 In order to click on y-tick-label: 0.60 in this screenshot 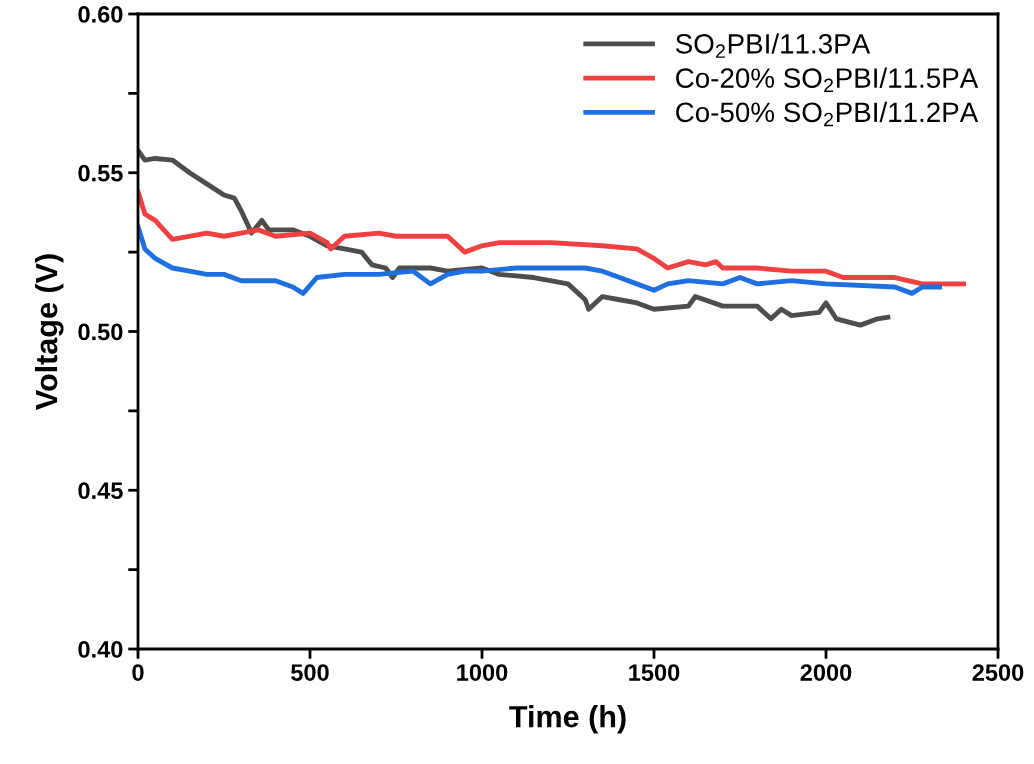, I will do `click(100, 14)`.